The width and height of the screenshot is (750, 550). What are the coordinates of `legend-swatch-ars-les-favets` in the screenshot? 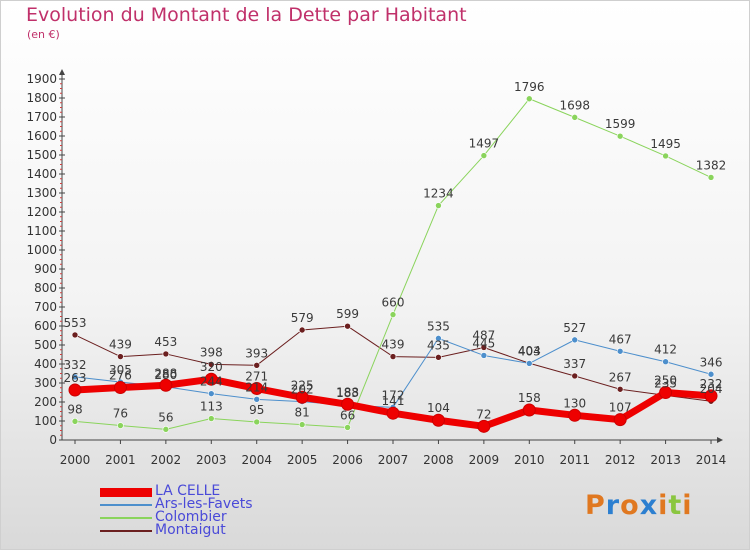 It's located at (126, 505).